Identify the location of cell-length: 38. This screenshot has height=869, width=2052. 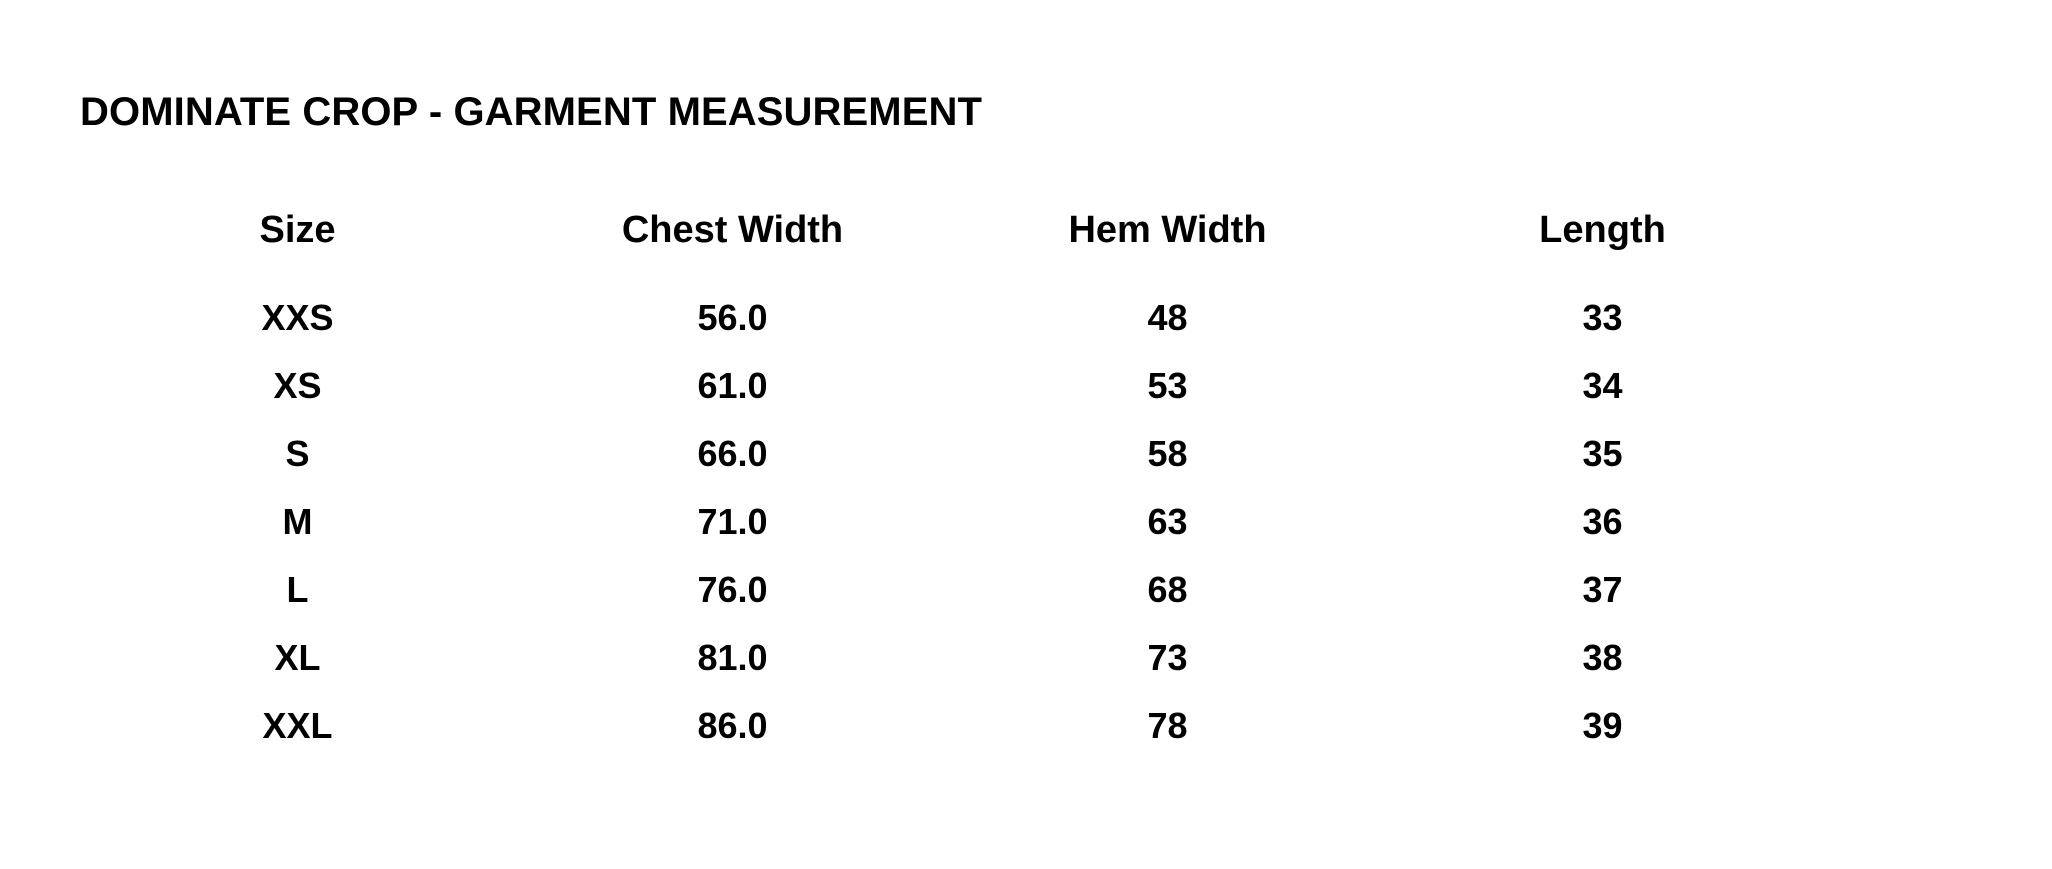
(1602, 657).